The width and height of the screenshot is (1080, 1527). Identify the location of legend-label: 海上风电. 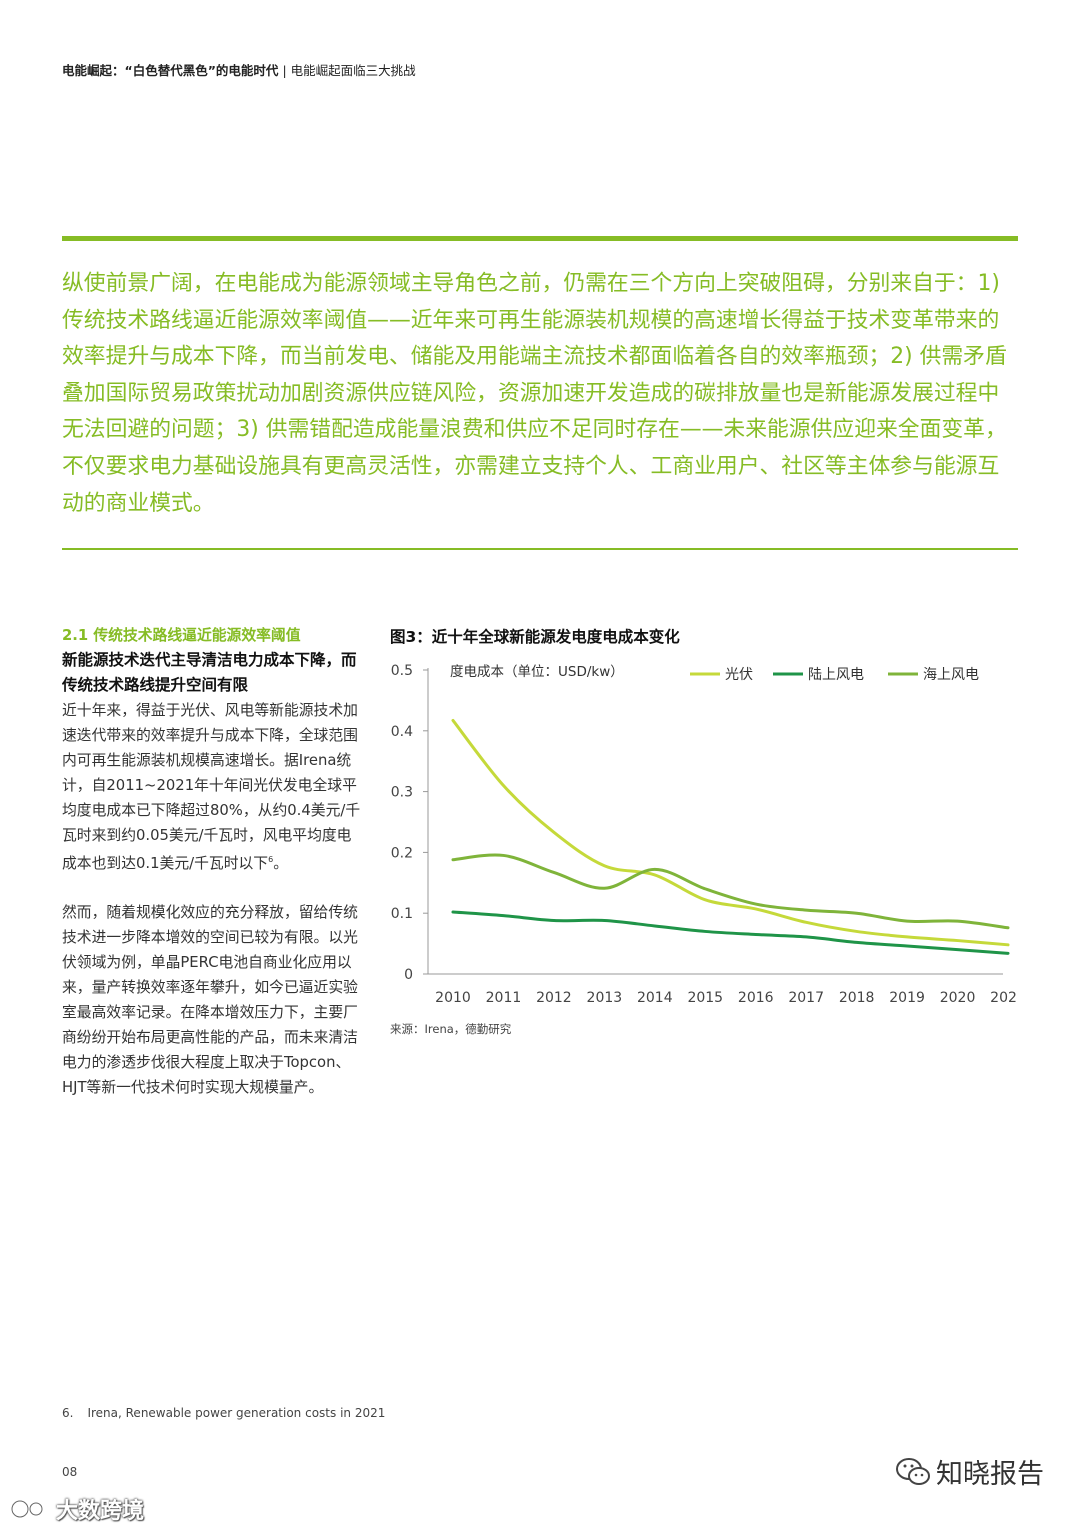
(951, 675).